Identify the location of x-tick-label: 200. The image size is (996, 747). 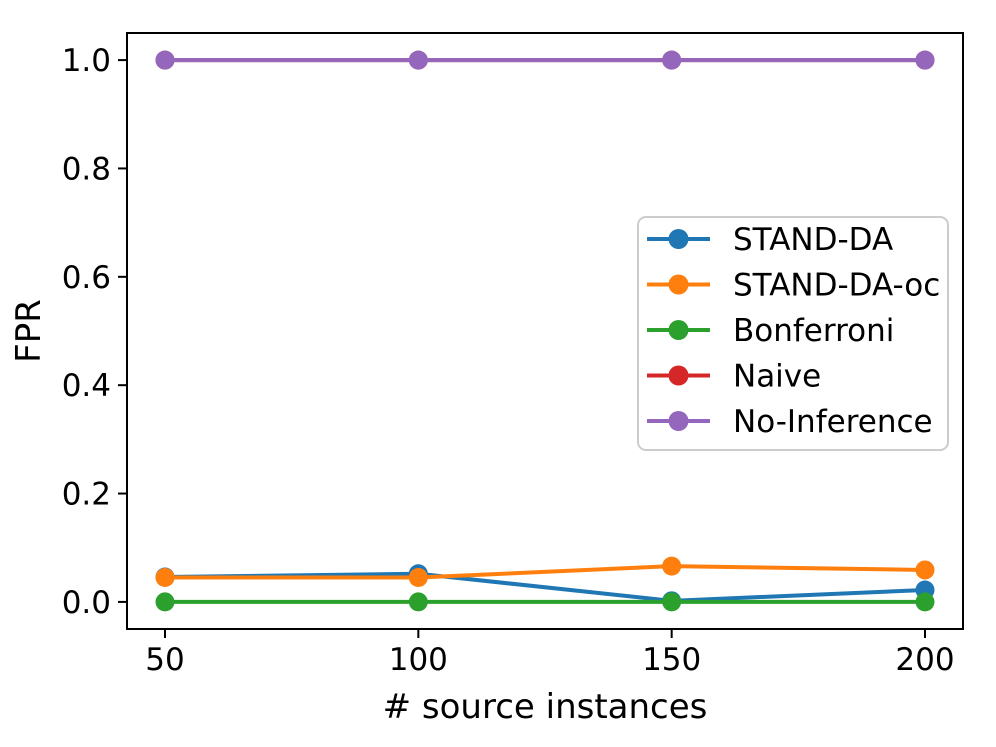
(924, 660).